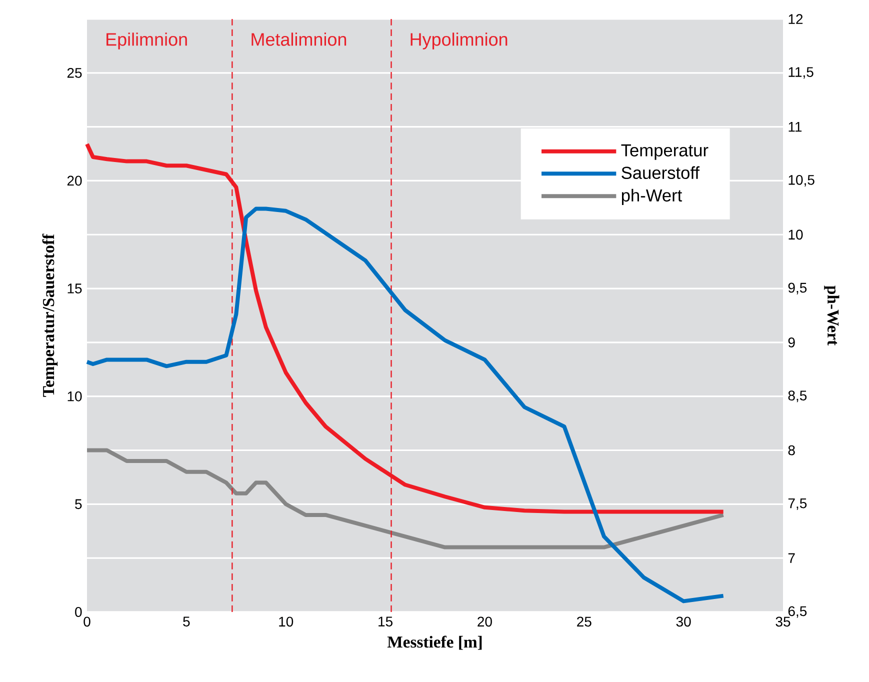  I want to click on y-tick-label: 15, so click(75, 289).